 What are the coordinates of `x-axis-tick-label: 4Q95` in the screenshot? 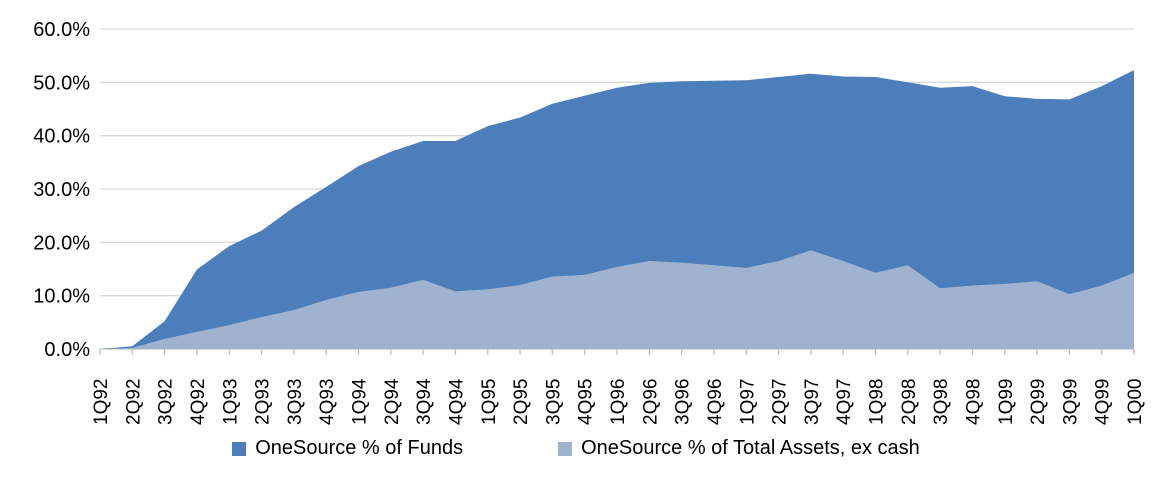 It's located at (586, 402).